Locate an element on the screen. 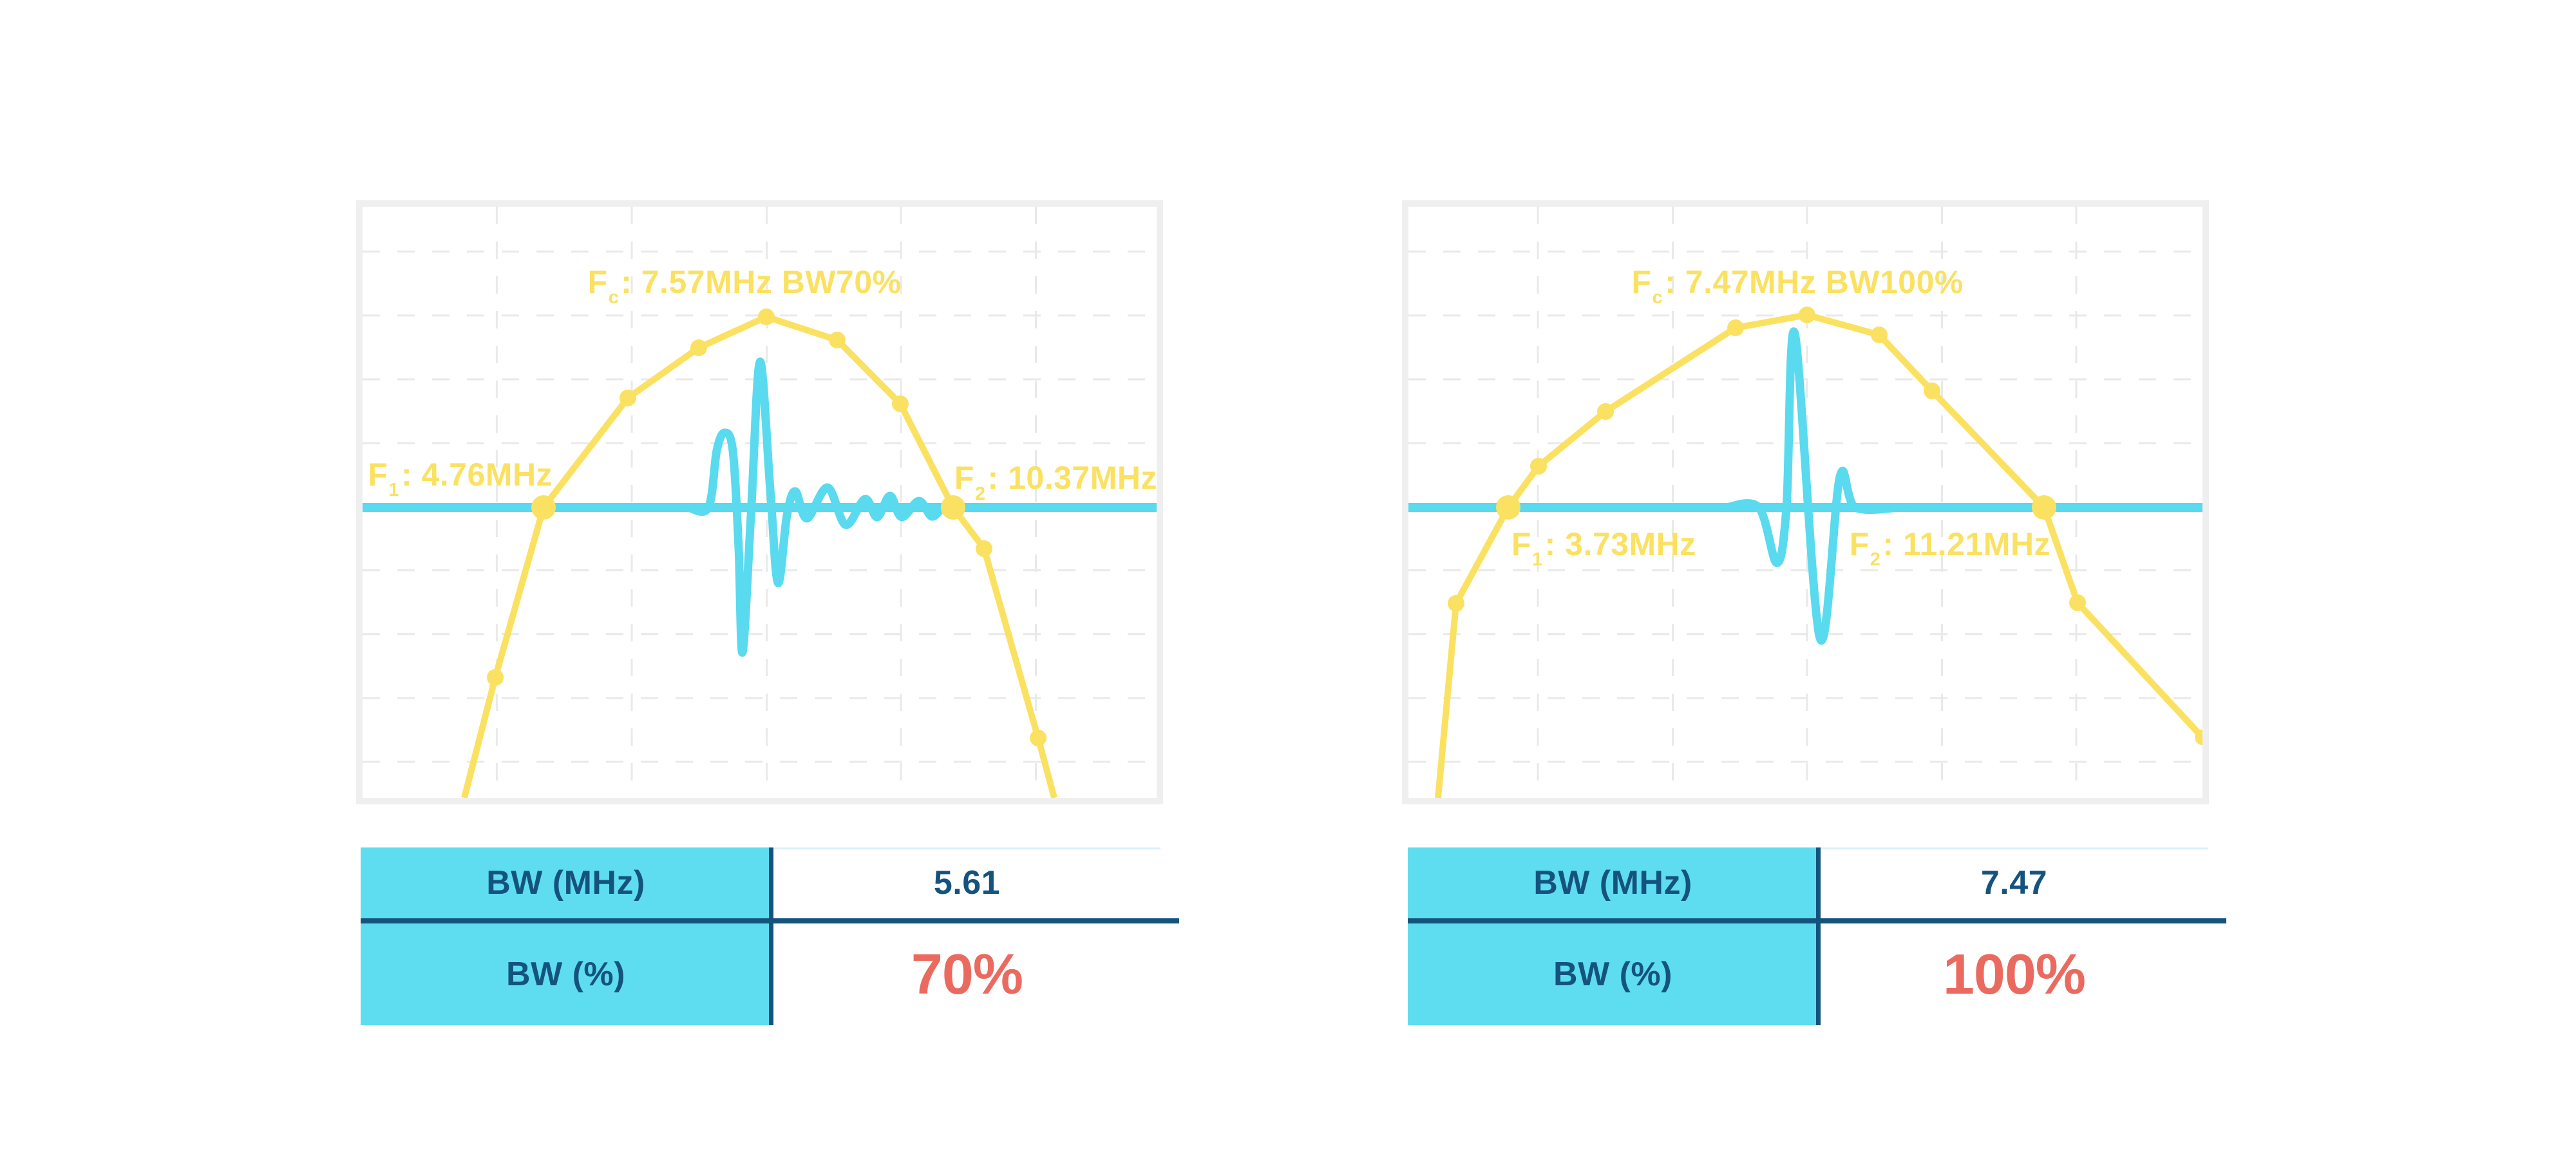  f2-annotation-left: F2: 10.37MHz is located at coordinates (1055, 481).